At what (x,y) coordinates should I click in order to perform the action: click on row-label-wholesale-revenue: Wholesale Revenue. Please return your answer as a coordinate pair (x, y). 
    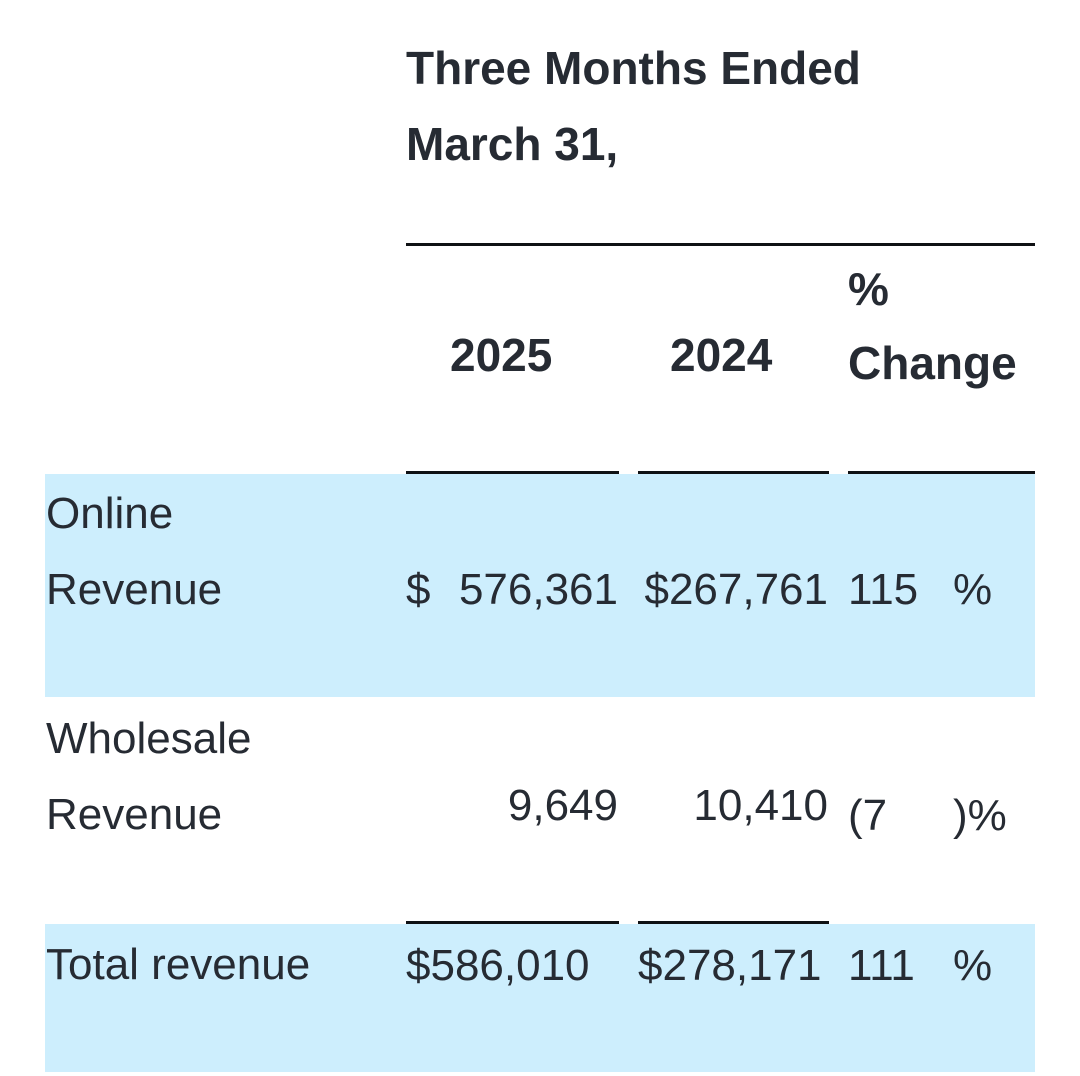
    Looking at the image, I should click on (148, 777).